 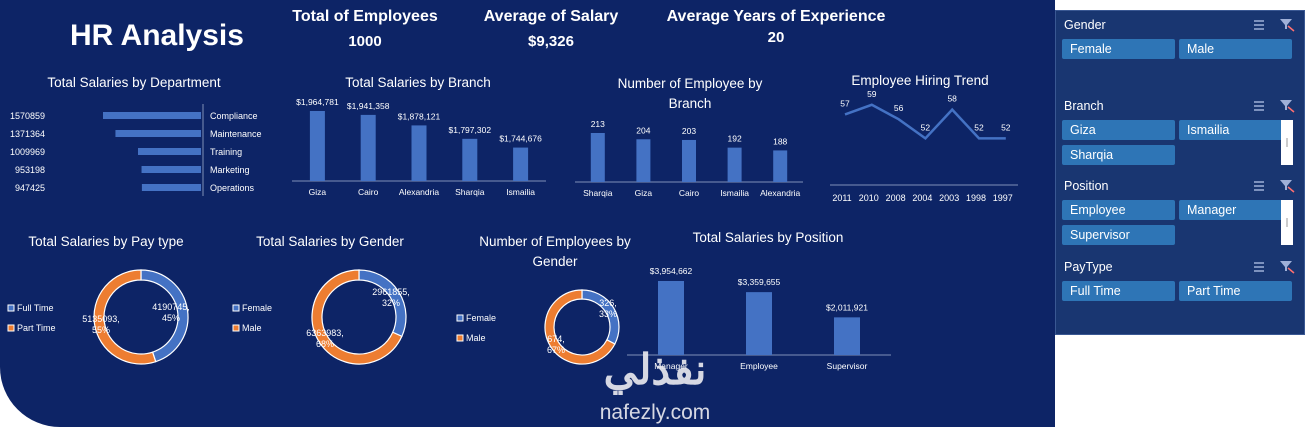 What do you see at coordinates (317, 102) in the screenshot?
I see `data-label: $1,964,781` at bounding box center [317, 102].